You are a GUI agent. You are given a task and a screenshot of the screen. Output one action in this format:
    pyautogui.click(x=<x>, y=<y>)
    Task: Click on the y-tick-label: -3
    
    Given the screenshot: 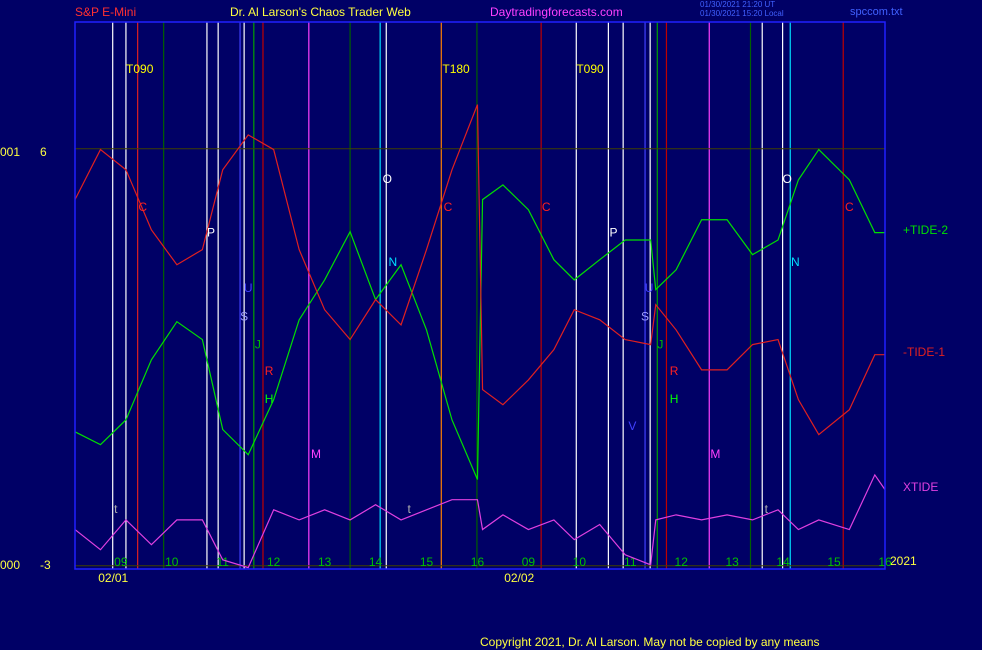 What is the action you would take?
    pyautogui.click(x=45, y=565)
    